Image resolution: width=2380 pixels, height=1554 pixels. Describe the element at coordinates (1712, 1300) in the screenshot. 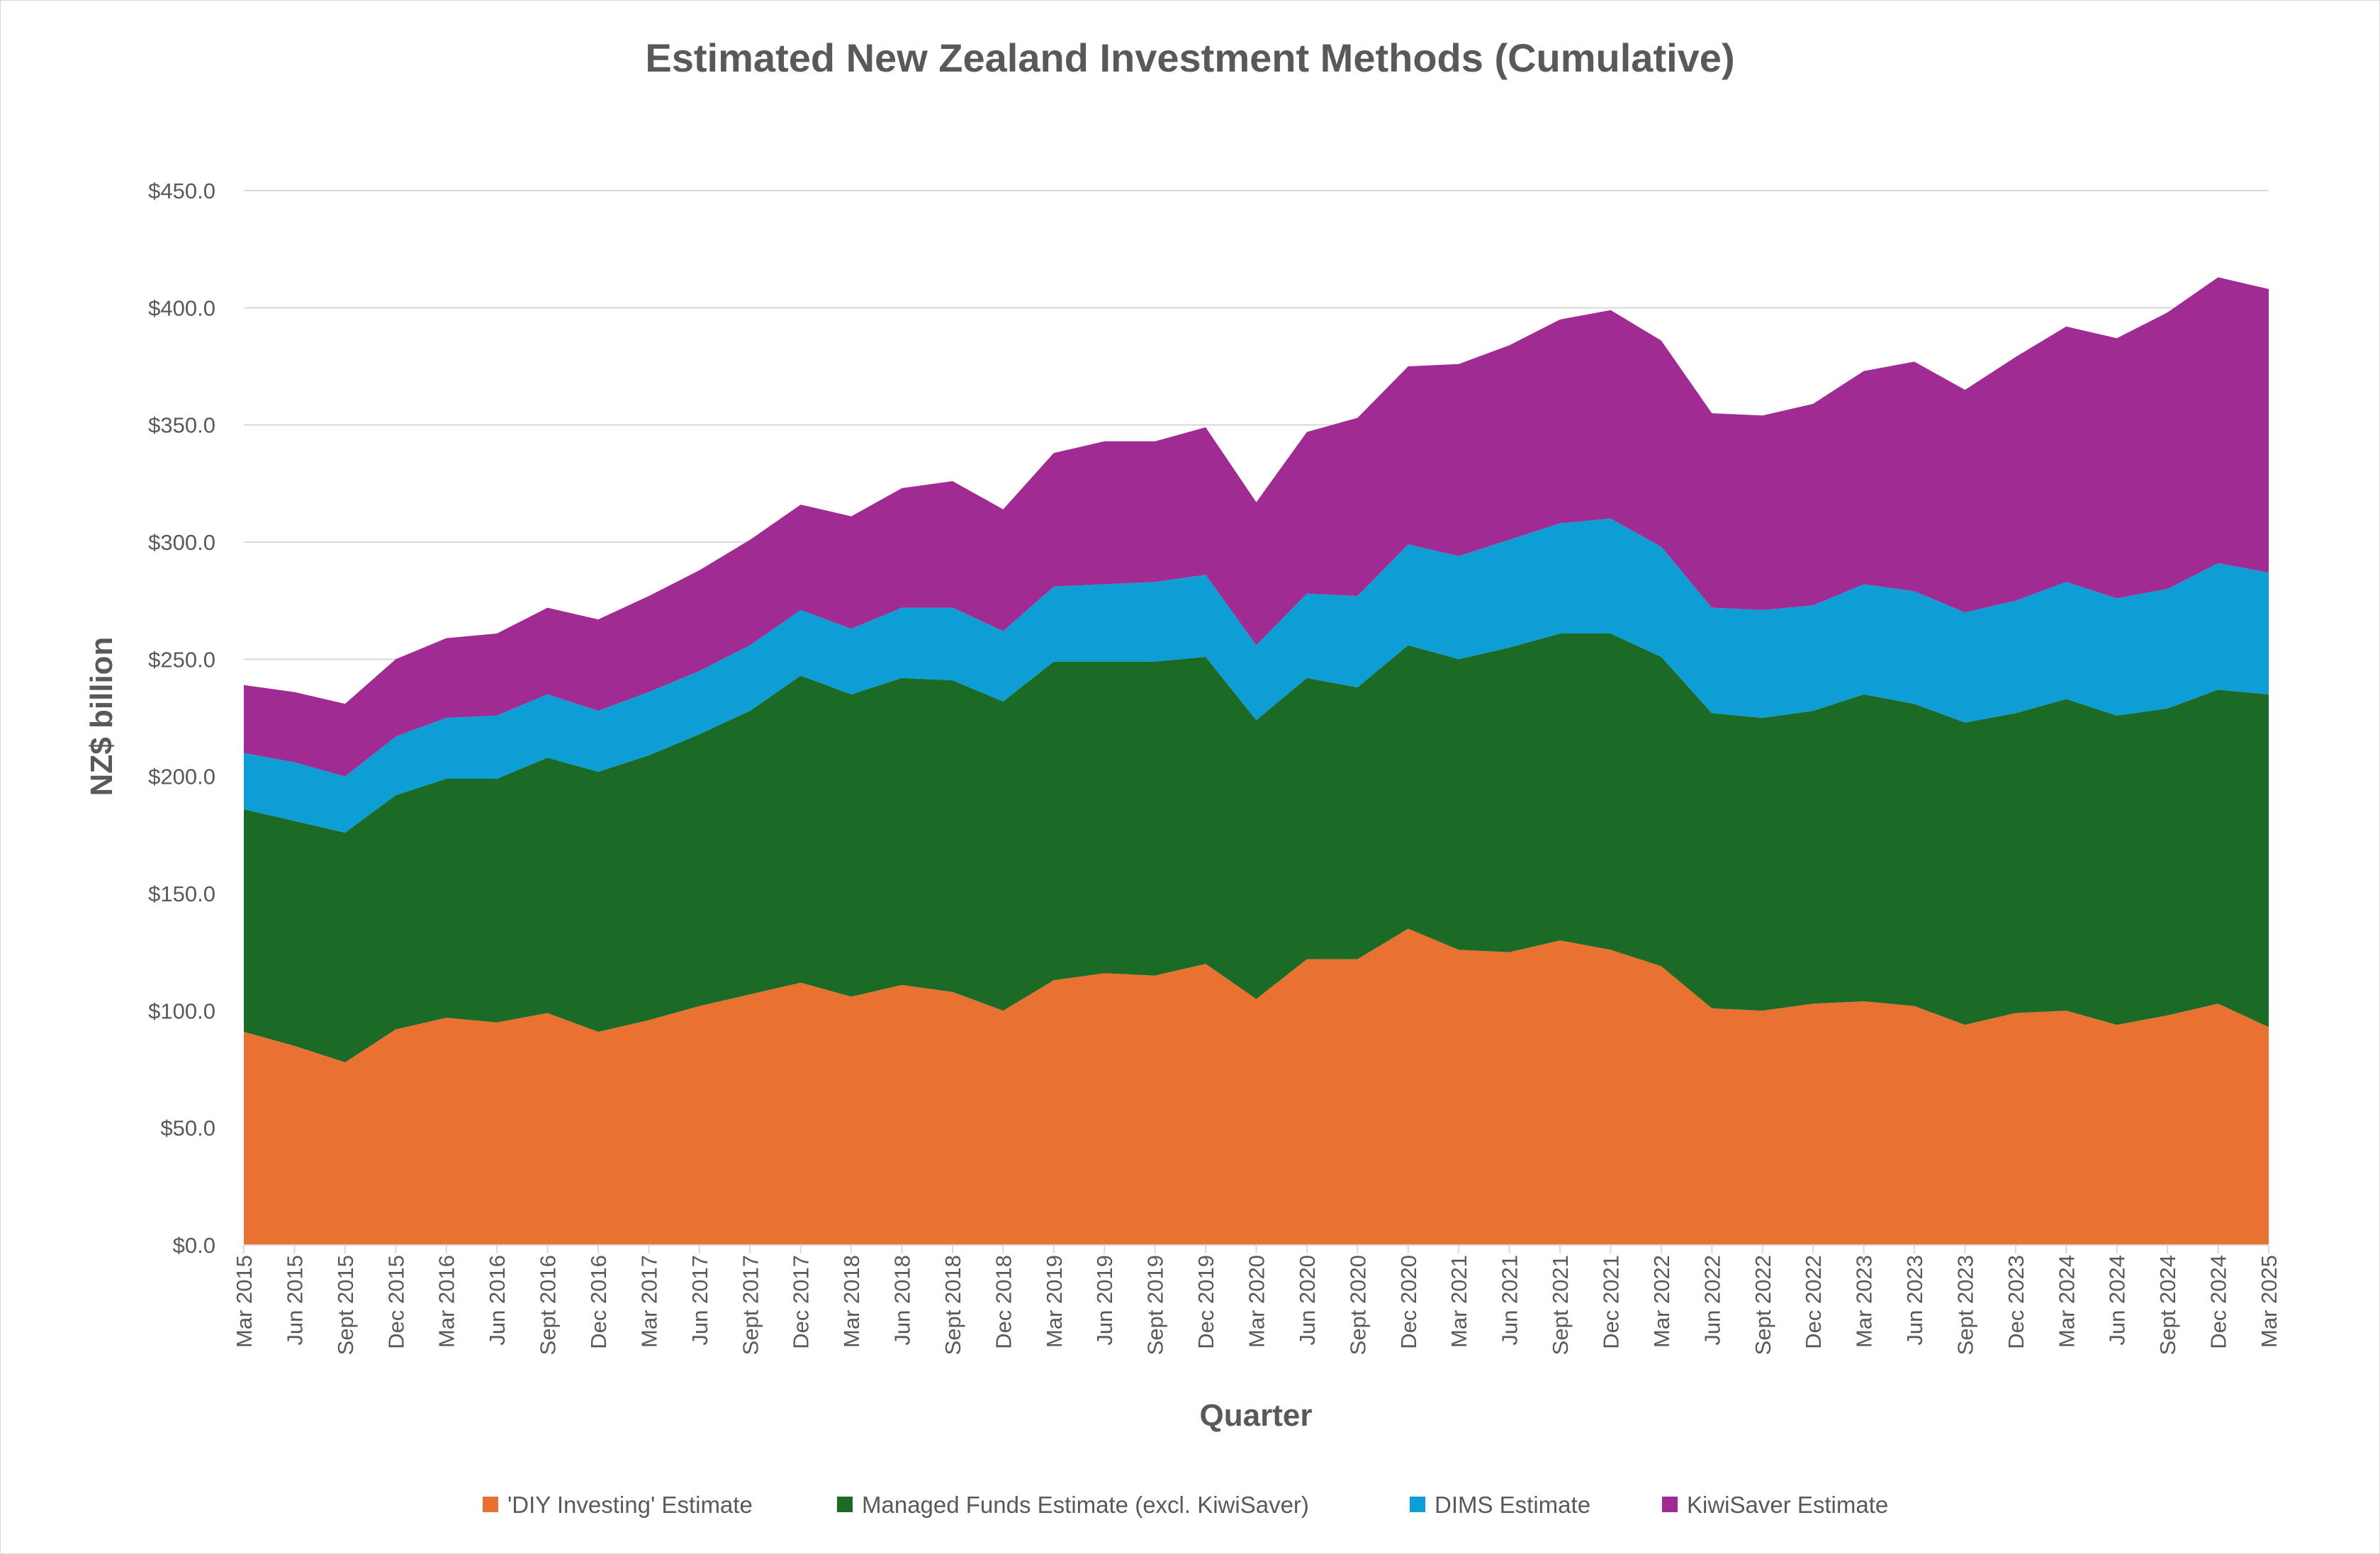

I see `x-tick-label: Jun 2022` at that location.